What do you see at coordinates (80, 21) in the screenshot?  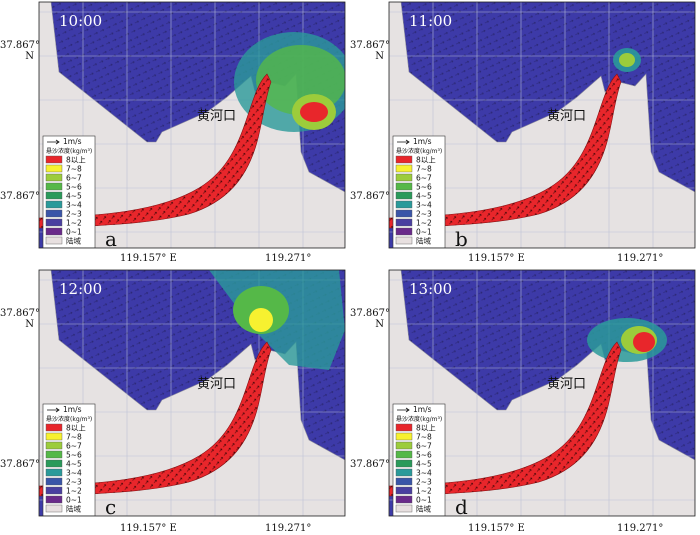 I see `panel-time: 10:00` at bounding box center [80, 21].